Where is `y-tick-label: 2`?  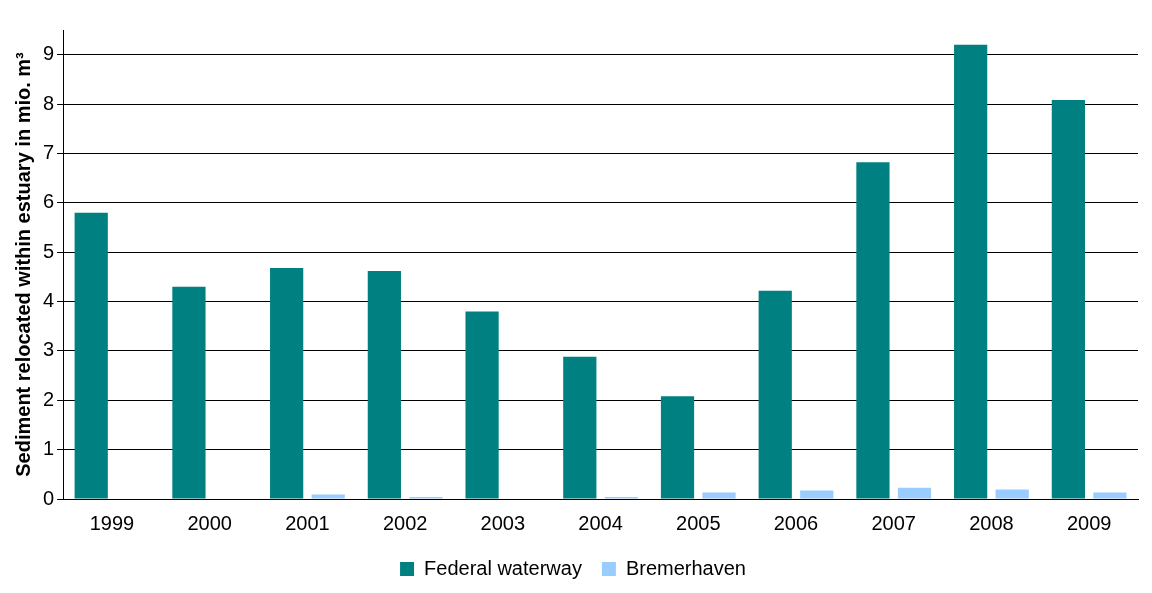 y-tick-label: 2 is located at coordinates (49, 398).